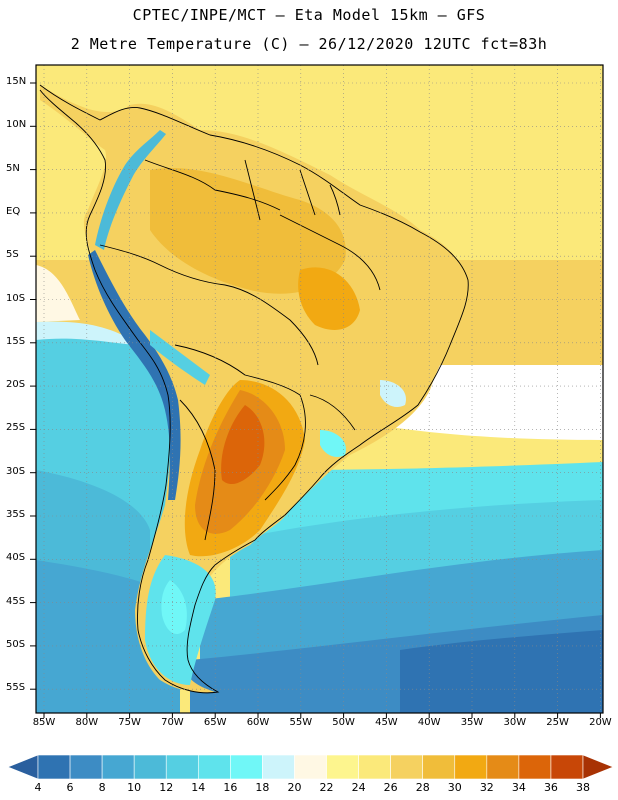 This screenshot has width=618, height=800. What do you see at coordinates (58, 293) in the screenshot?
I see `field-pale-coast` at bounding box center [58, 293].